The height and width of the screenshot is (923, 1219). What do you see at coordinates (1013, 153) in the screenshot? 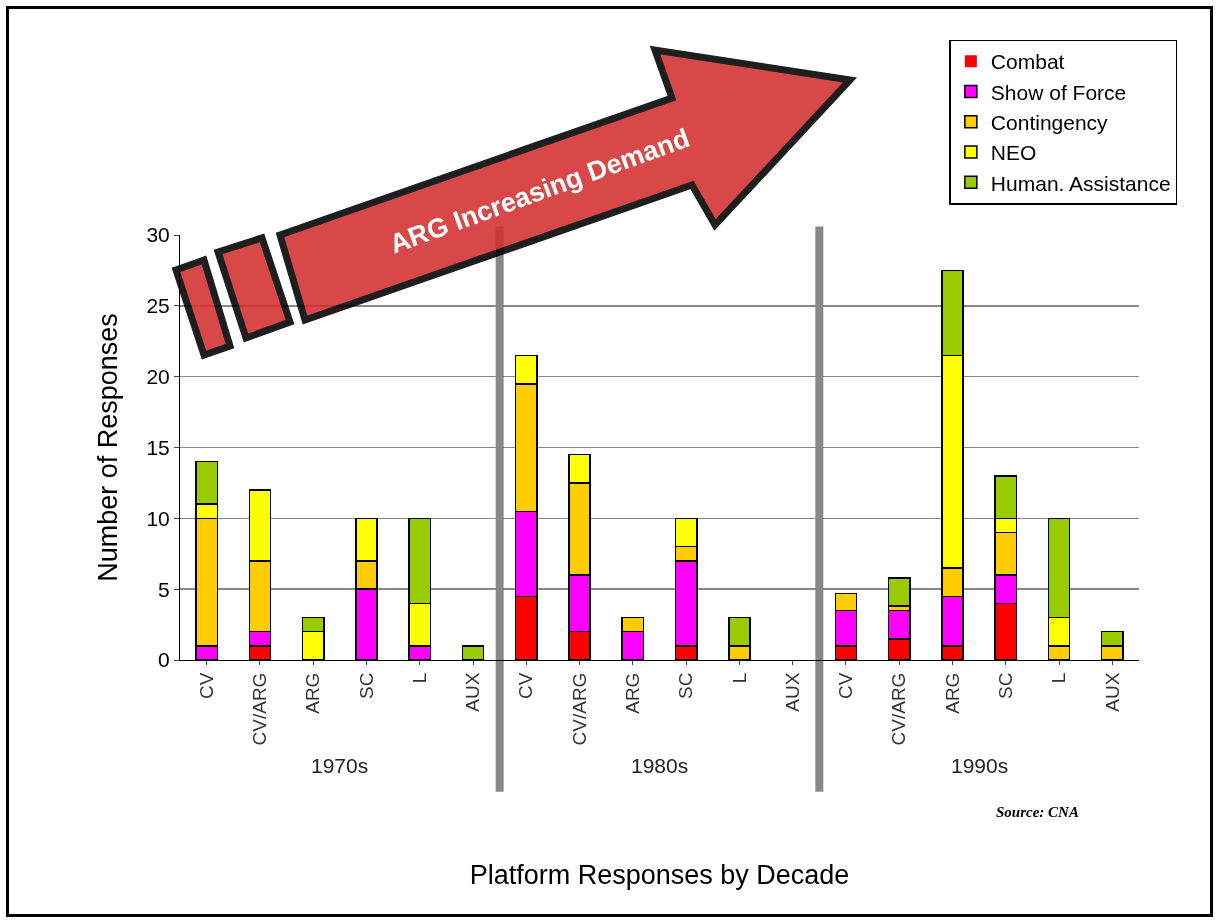
I see `legend-label: NEO` at bounding box center [1013, 153].